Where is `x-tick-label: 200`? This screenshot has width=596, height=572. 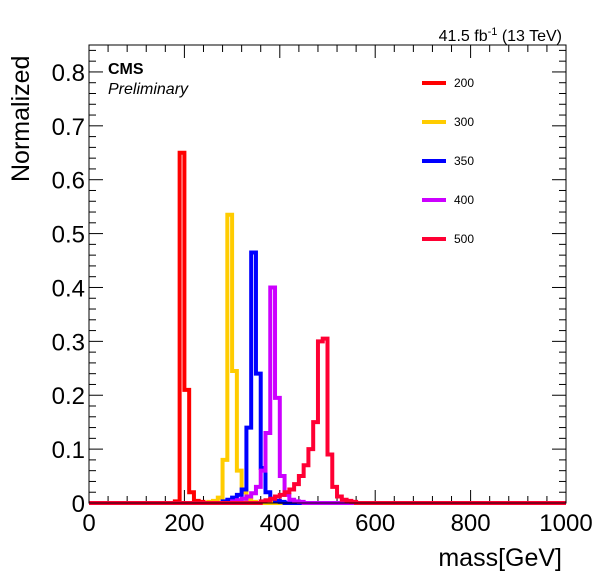 x-tick-label: 200 is located at coordinates (184, 523).